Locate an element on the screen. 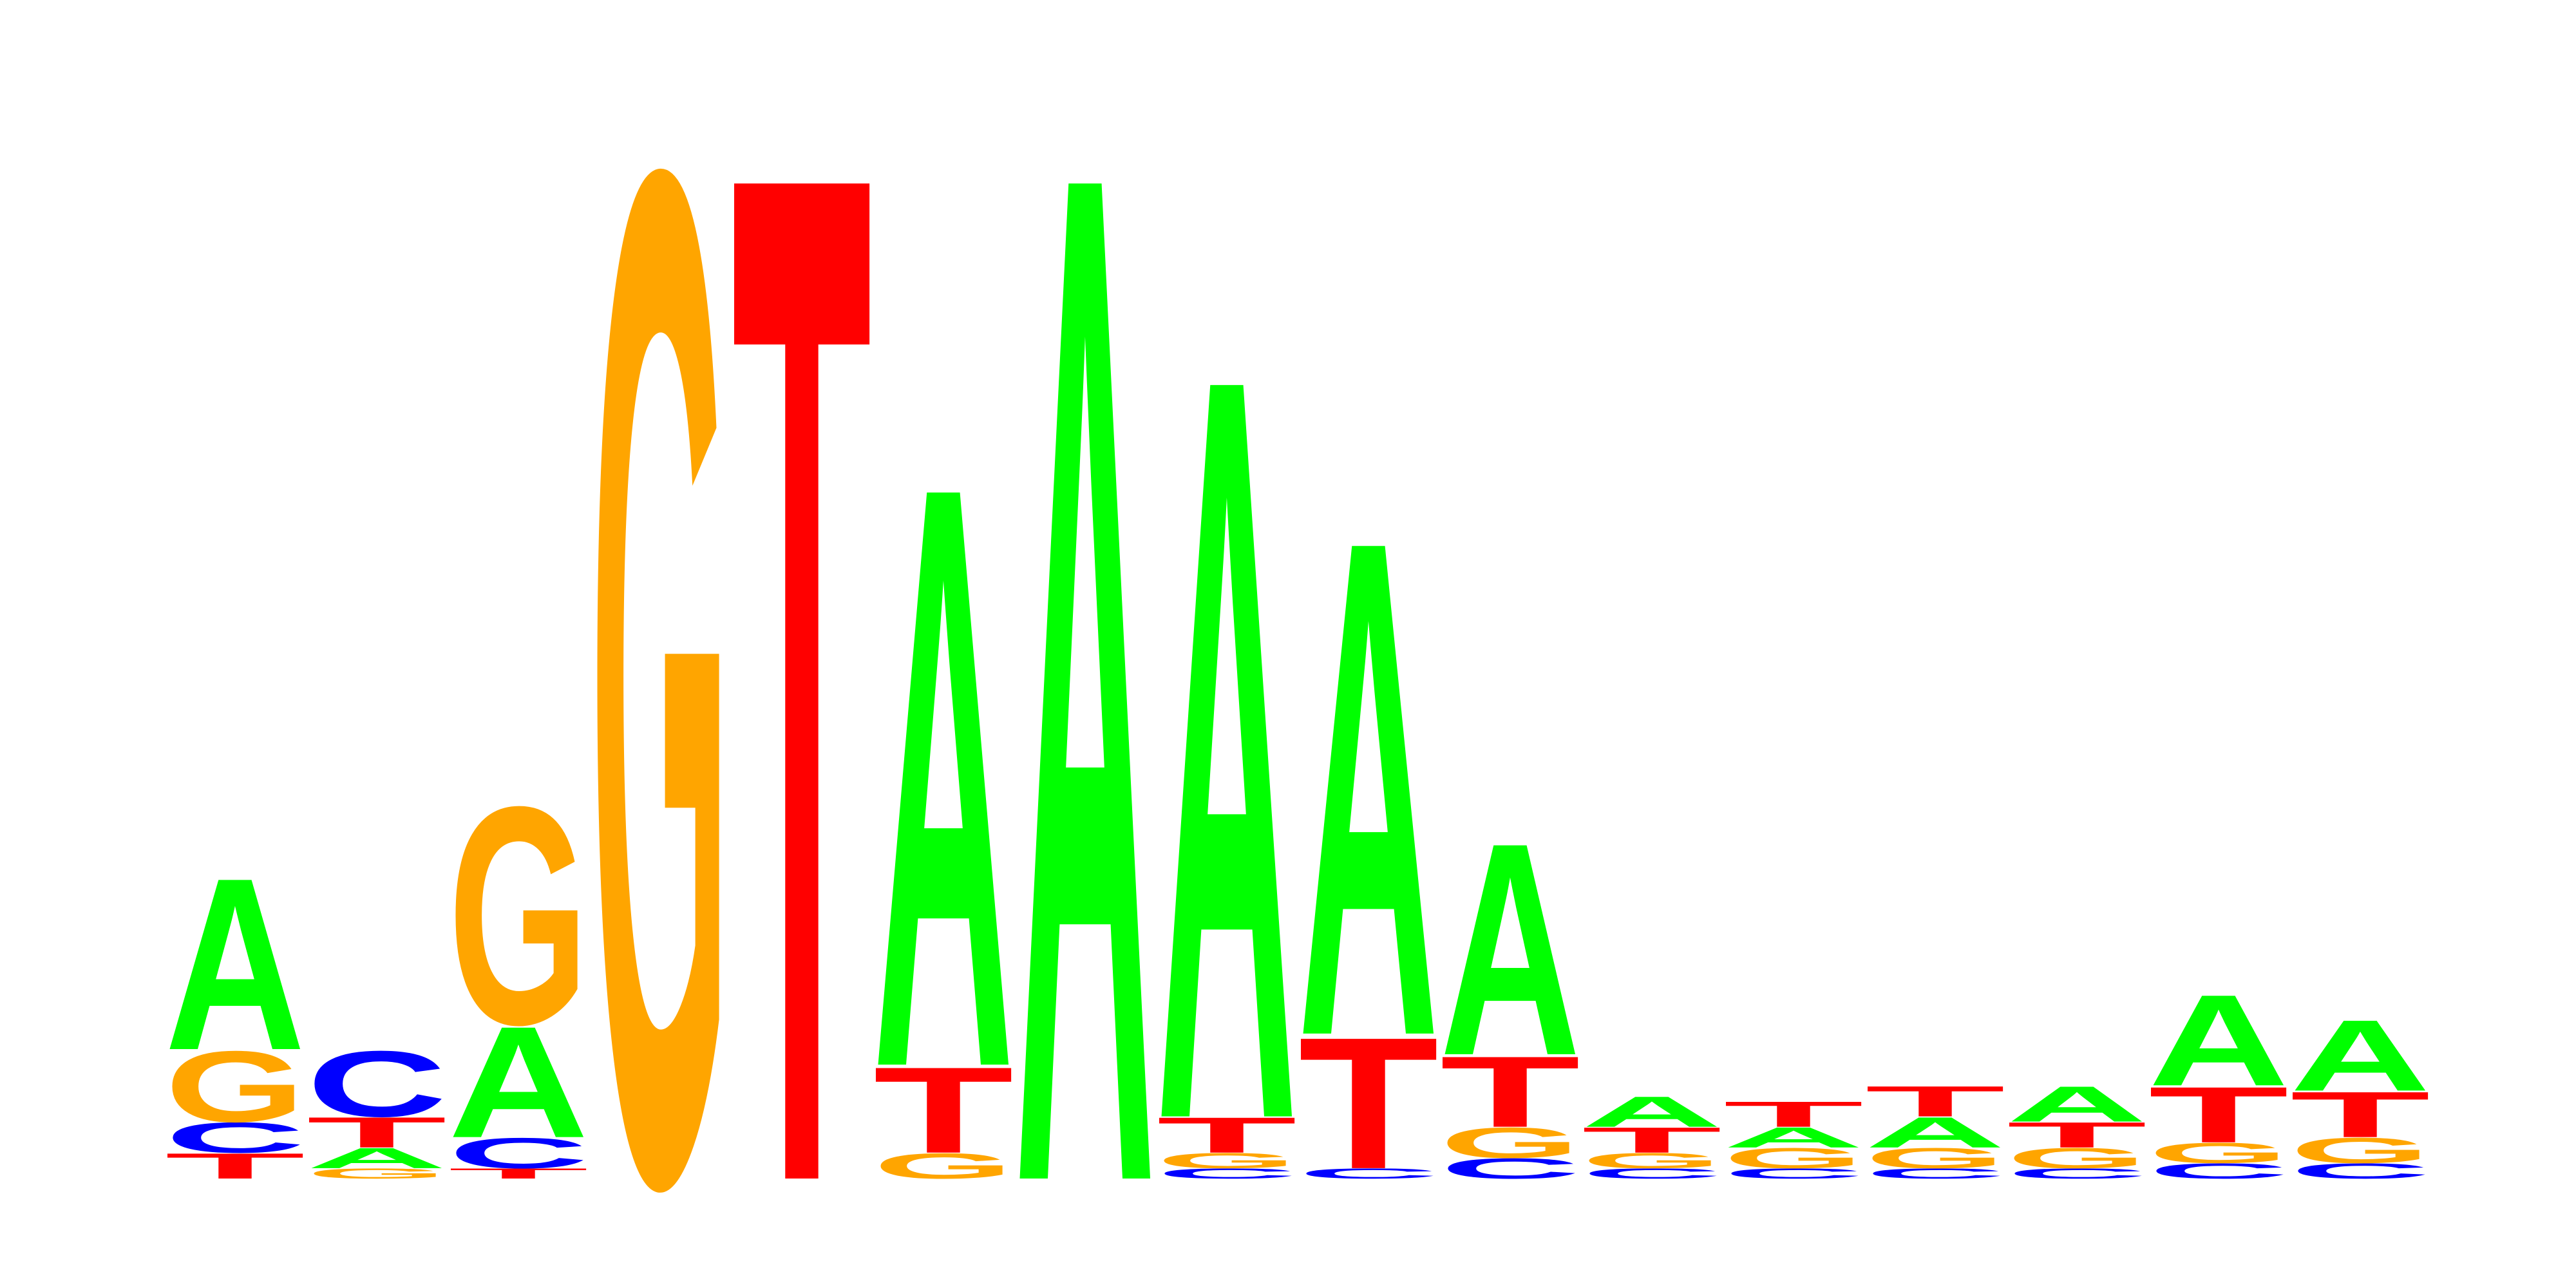  logo-position-6: GTA is located at coordinates (943, 777).